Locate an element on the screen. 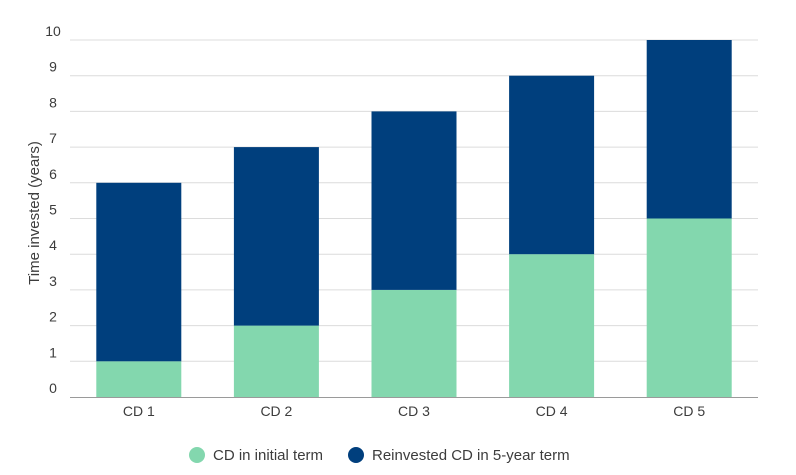 Image resolution: width=796 pixels, height=475 pixels. y-tick-label: 3 is located at coordinates (53, 281).